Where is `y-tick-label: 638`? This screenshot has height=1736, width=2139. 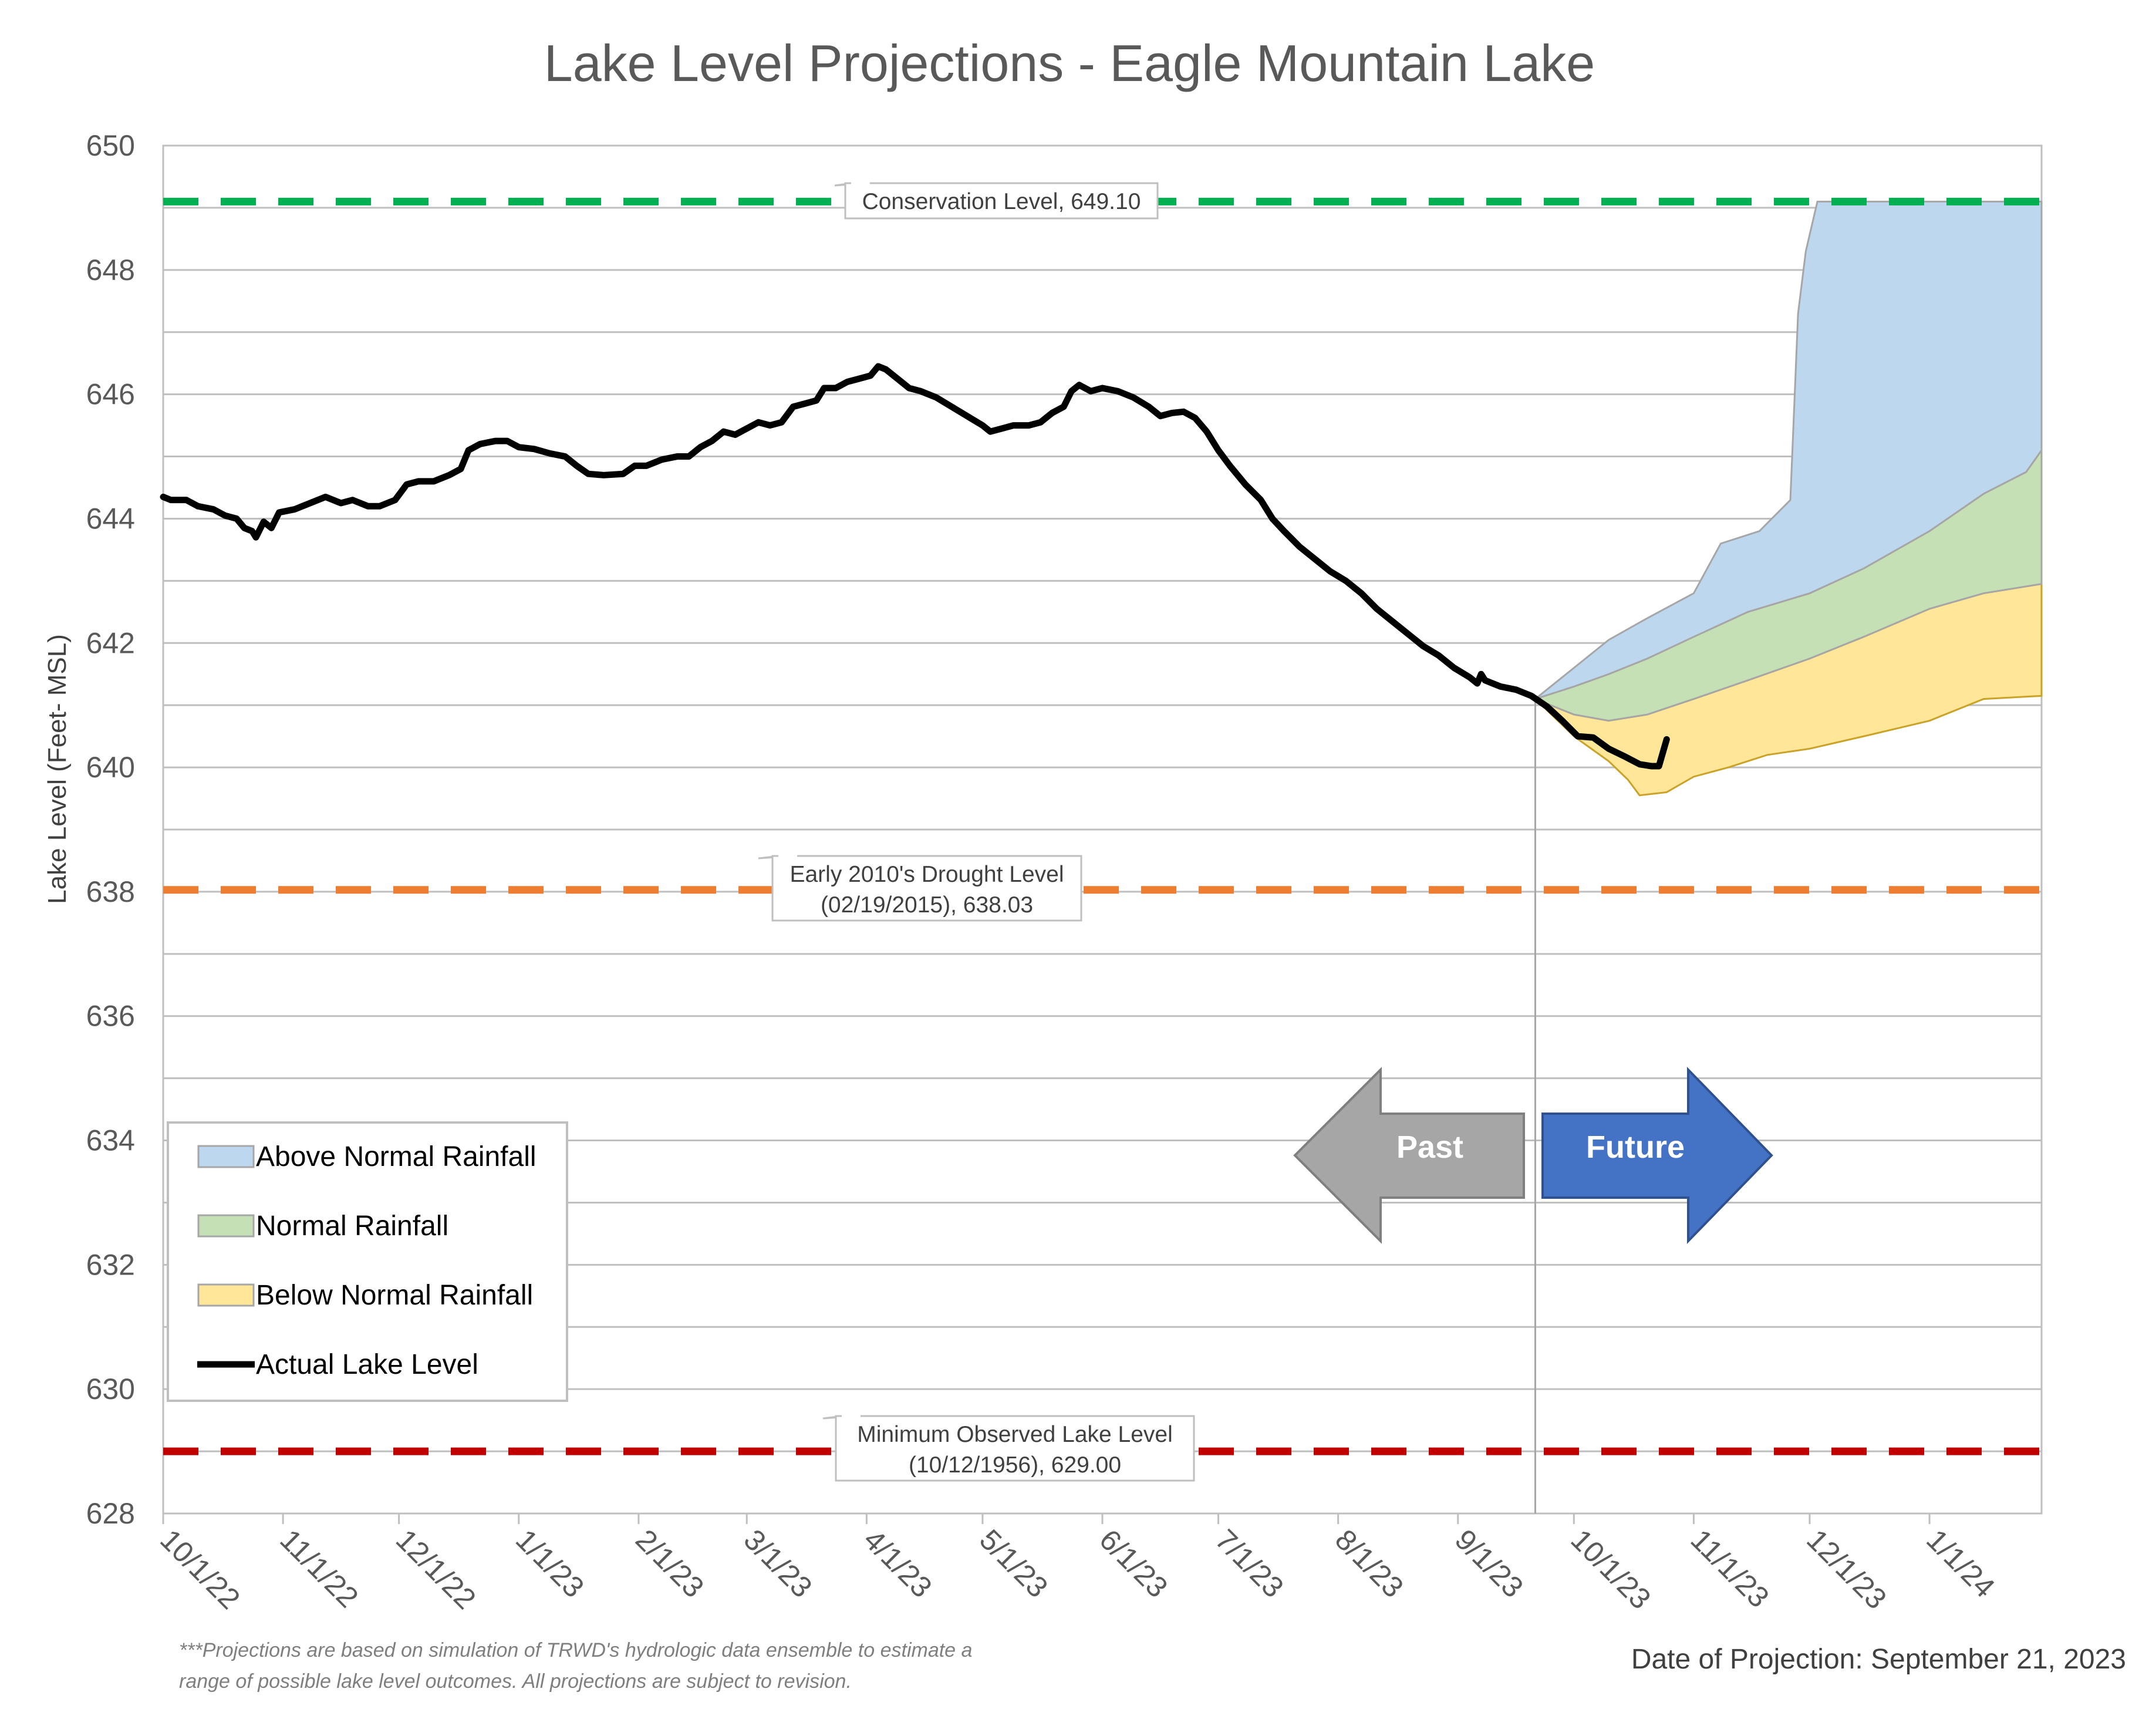
y-tick-label: 638 is located at coordinates (110, 891).